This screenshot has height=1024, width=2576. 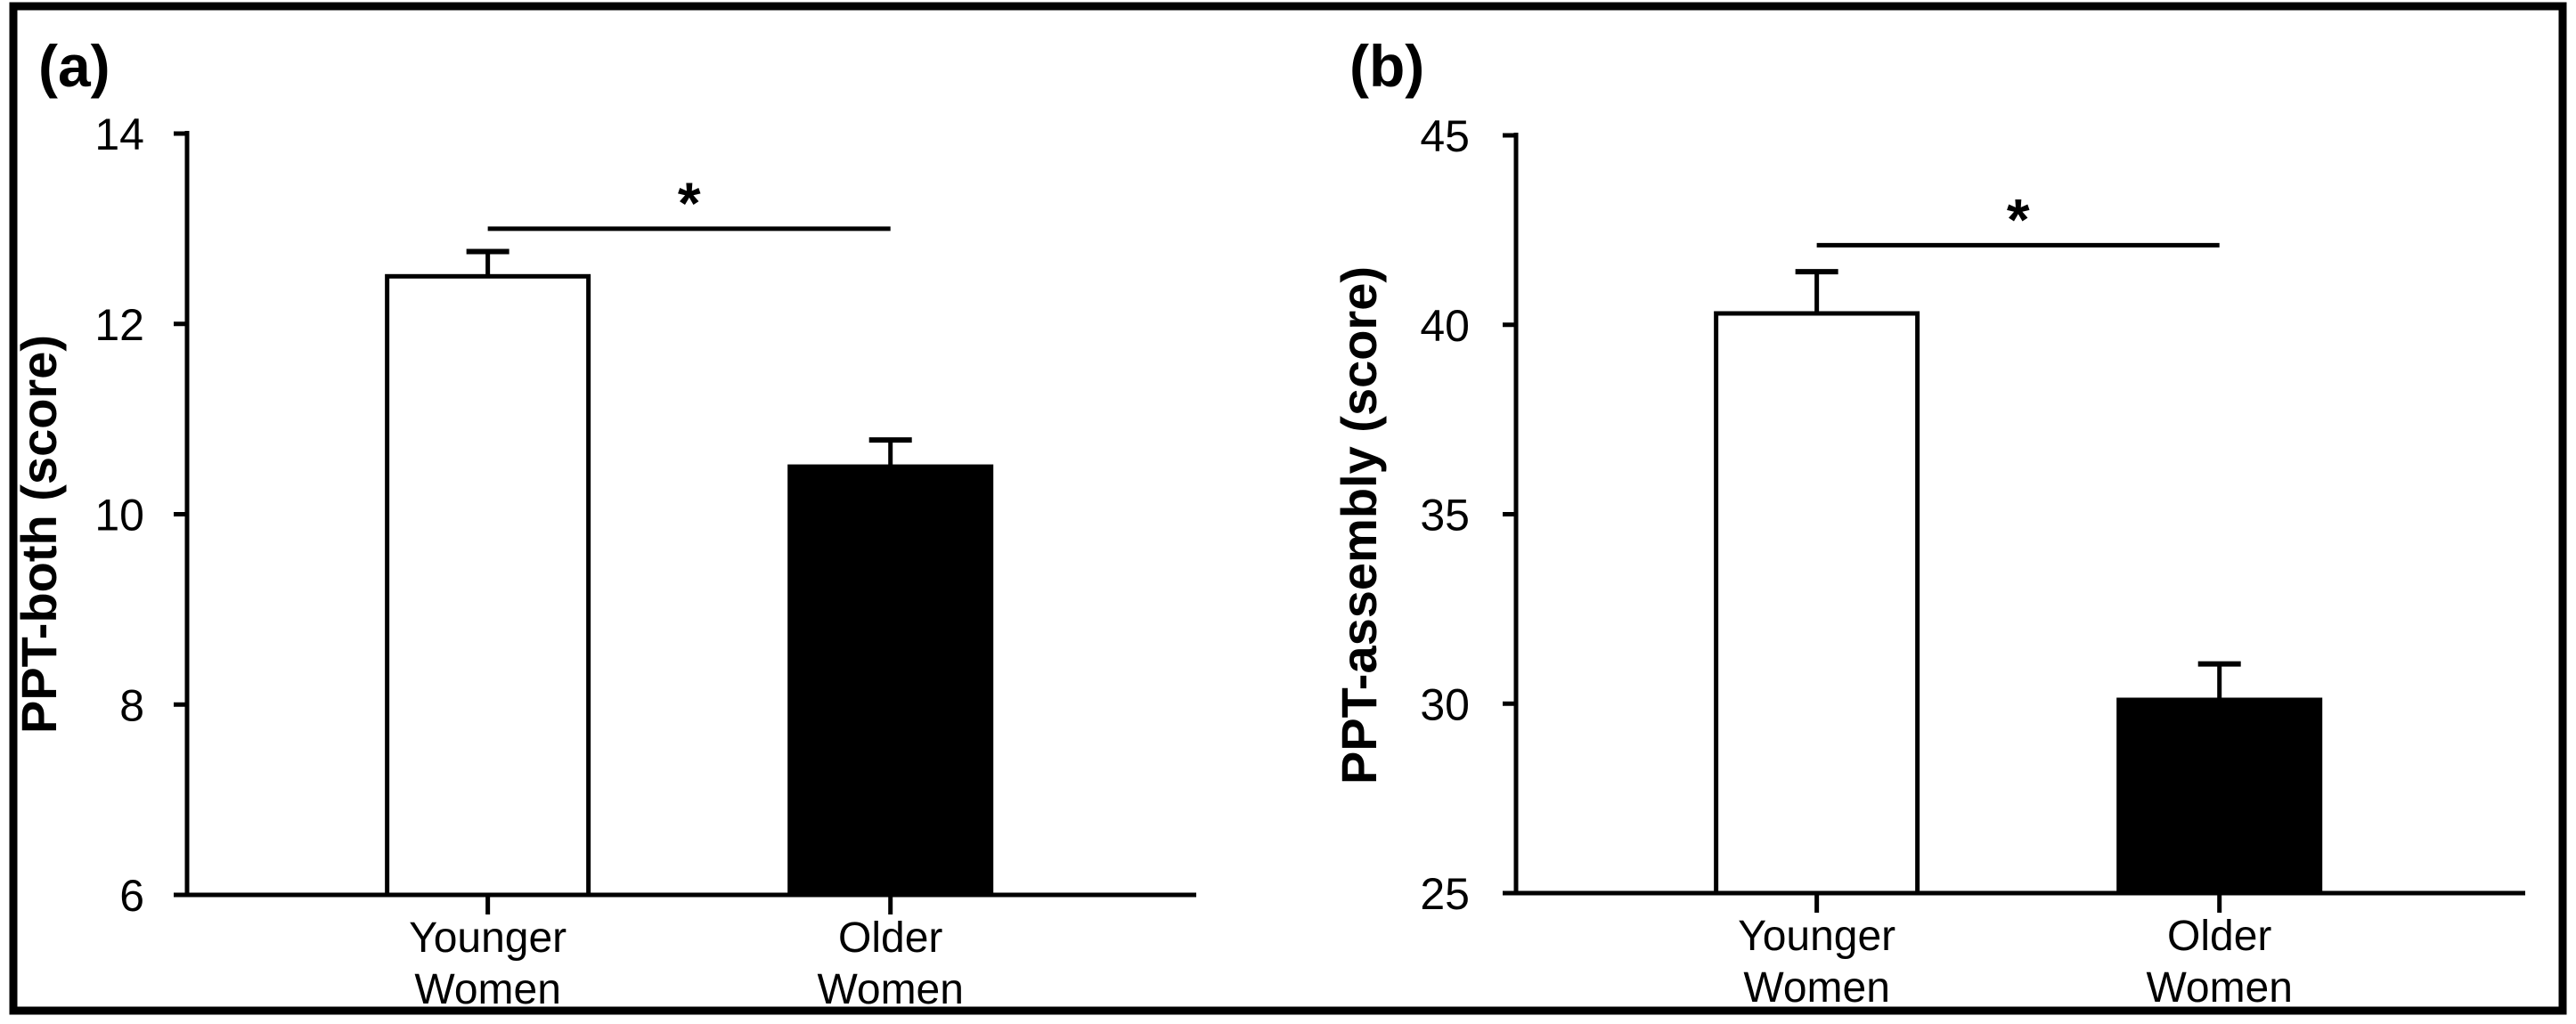 I want to click on y-axis-title: PPT-assembly (score), so click(x=1359, y=525).